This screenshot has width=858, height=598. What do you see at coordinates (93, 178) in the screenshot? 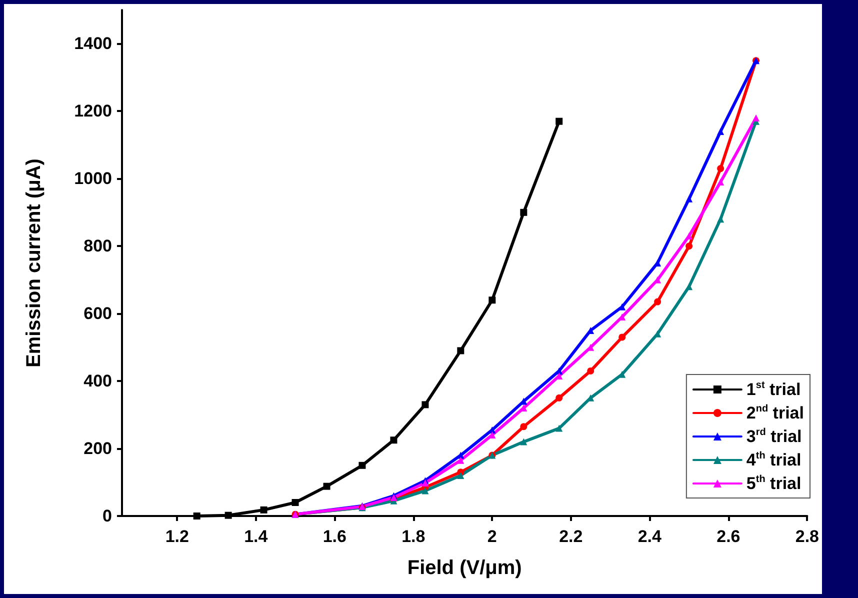
I see `y-tick-label: 1000` at bounding box center [93, 178].